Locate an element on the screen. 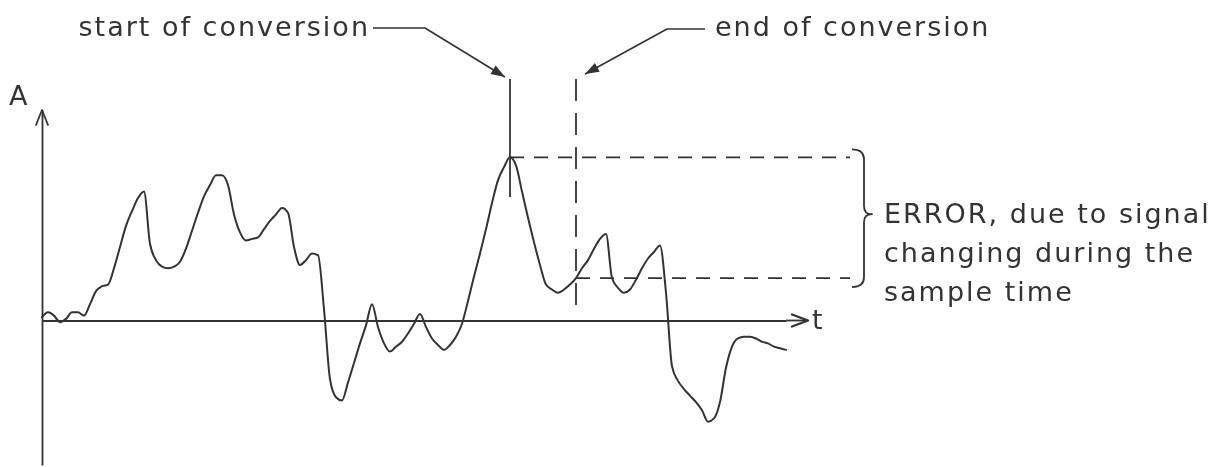 The image size is (1227, 467). text: start of conversion is located at coordinates (224, 26).